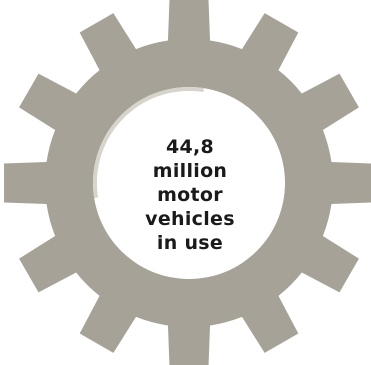 The image size is (371, 365). I want to click on stat-label-line-1: motor, so click(190, 195).